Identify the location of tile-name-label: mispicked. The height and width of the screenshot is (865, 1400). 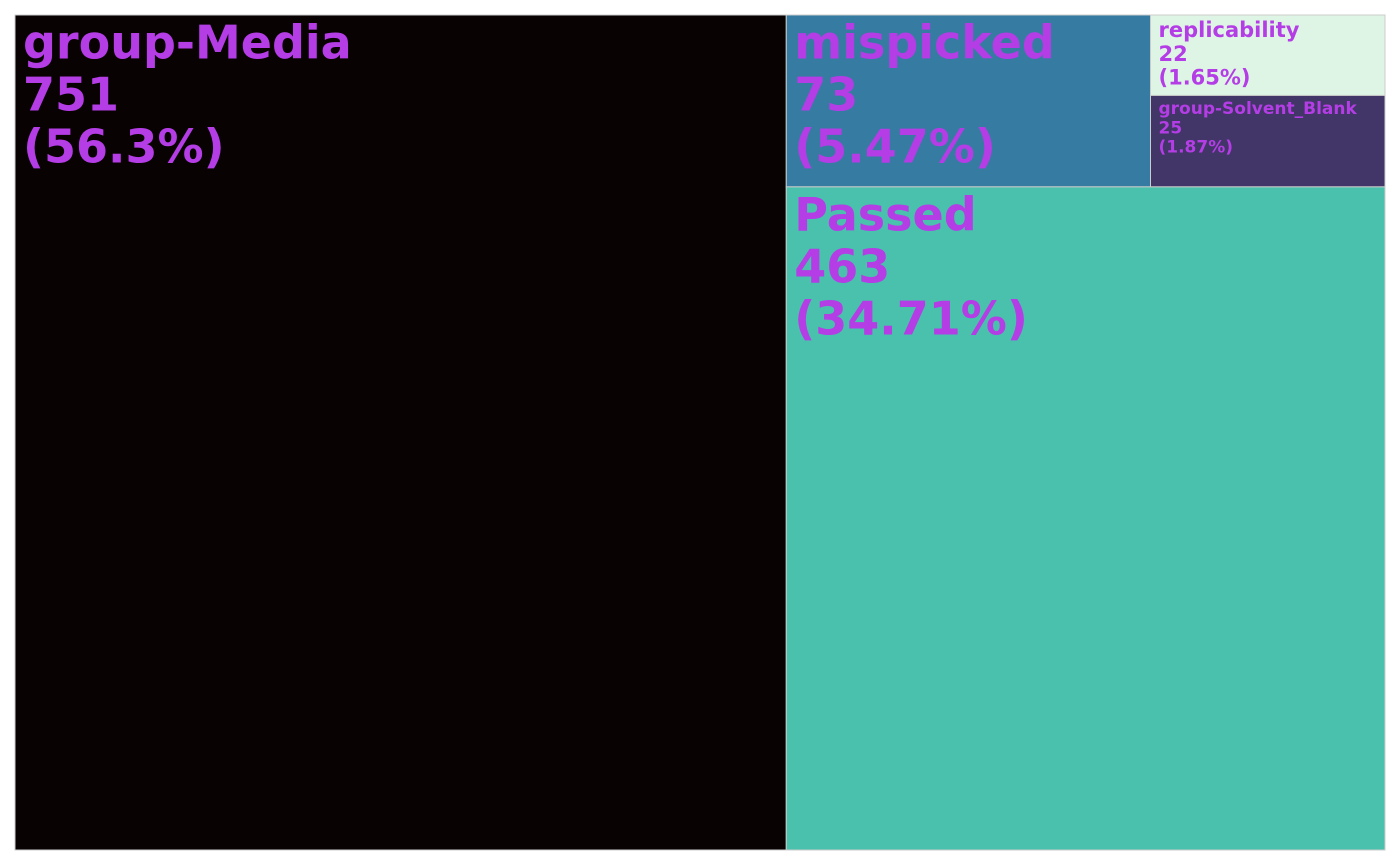
(924, 43).